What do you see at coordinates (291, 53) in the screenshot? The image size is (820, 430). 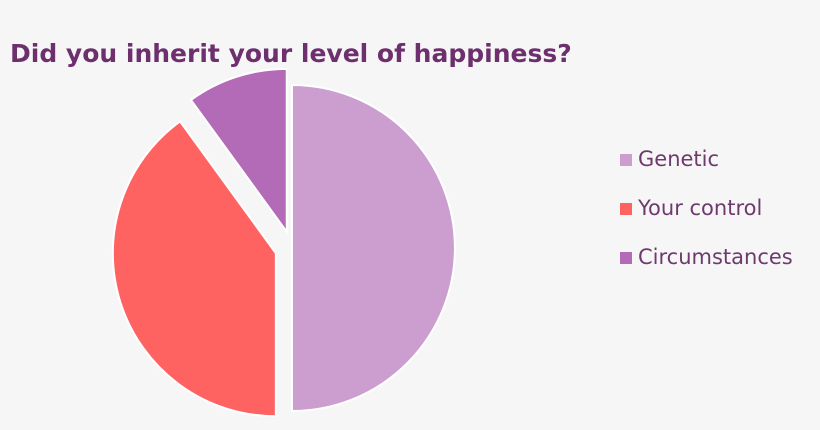 I see `chart-title: Did you inherit your level of happiness?` at bounding box center [291, 53].